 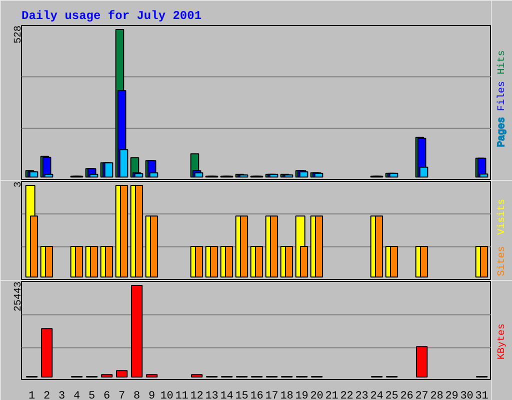 What do you see at coordinates (19, 34) in the screenshot?
I see `annotation: 528` at bounding box center [19, 34].